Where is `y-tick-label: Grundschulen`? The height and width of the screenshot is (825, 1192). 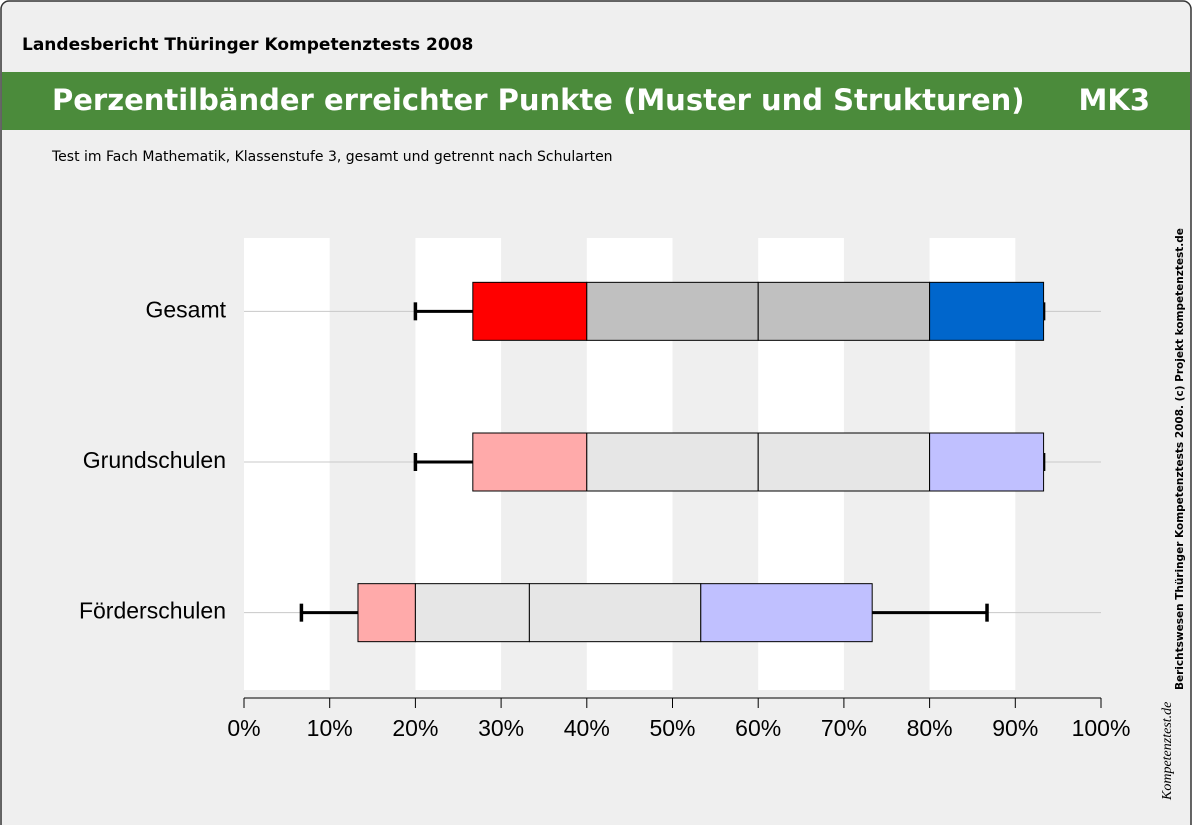 y-tick-label: Grundschulen is located at coordinates (154, 460).